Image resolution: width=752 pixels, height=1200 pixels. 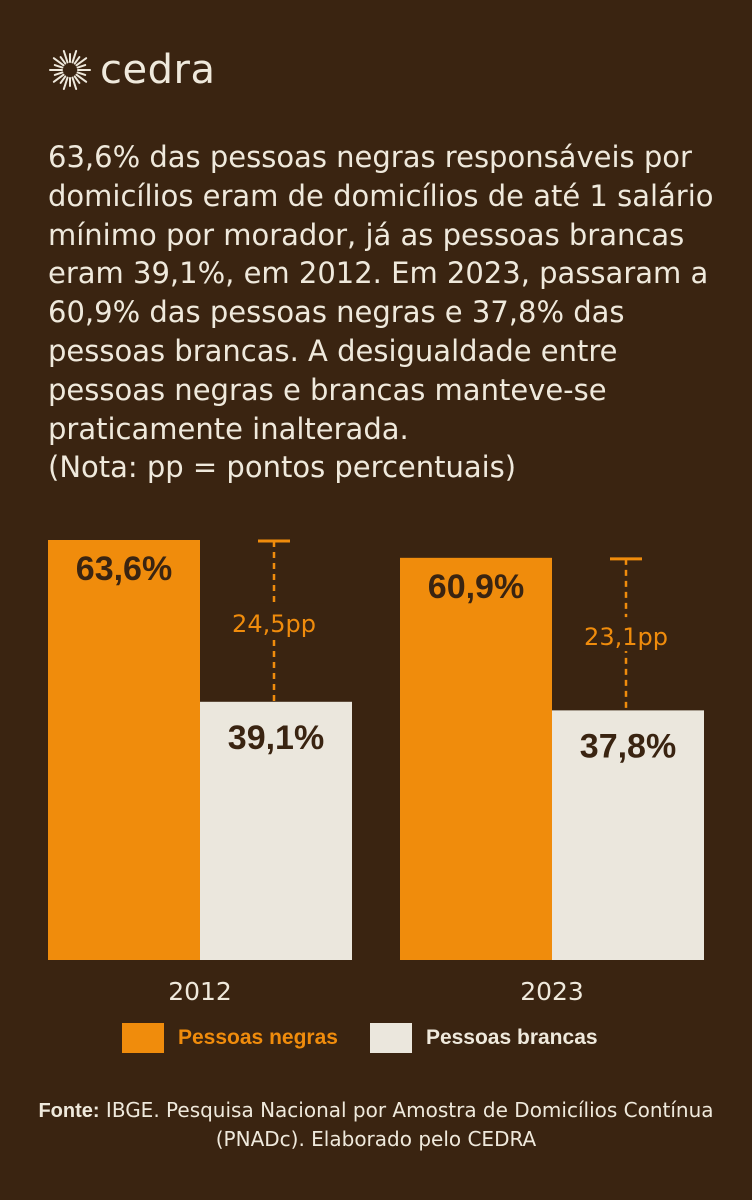 I want to click on bar-brancas-2023, so click(x=628, y=835).